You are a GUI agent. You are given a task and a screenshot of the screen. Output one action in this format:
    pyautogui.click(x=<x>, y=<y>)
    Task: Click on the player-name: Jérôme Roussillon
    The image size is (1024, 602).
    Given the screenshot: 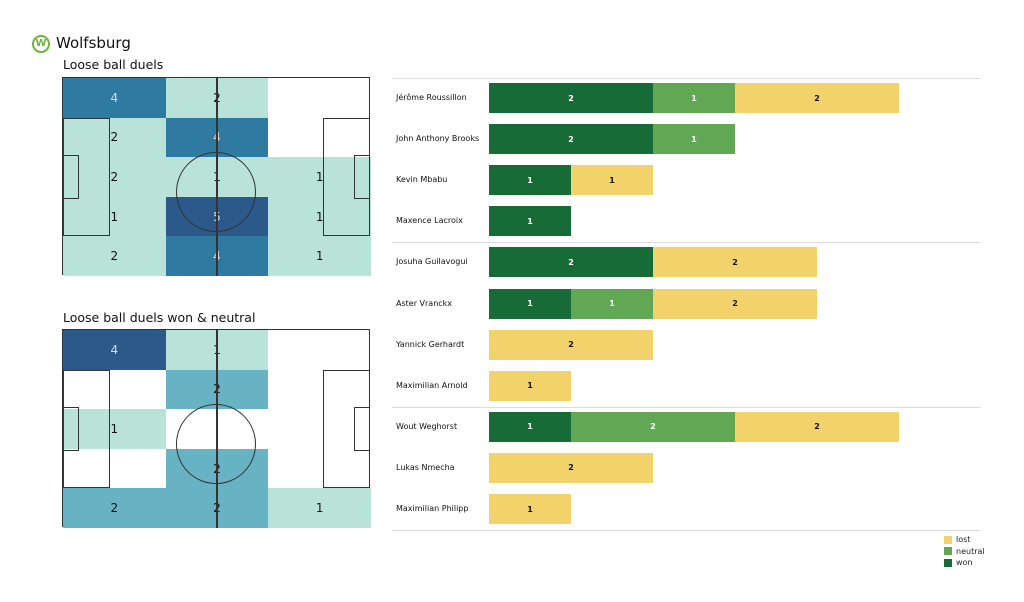 What is the action you would take?
    pyautogui.click(x=431, y=97)
    